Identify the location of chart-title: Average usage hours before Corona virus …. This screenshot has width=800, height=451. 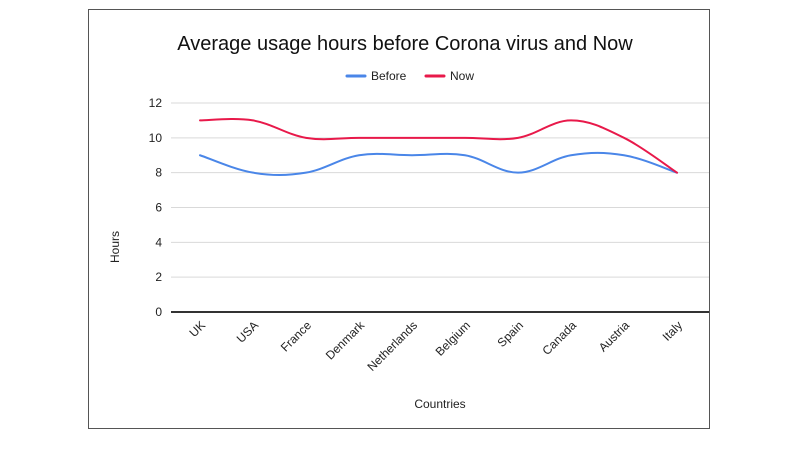
(405, 44).